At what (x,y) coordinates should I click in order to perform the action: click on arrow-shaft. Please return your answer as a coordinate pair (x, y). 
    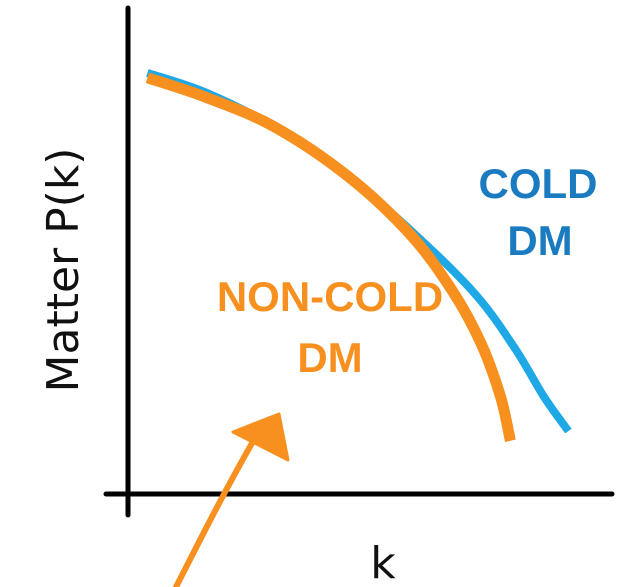
    Looking at the image, I should click on (215, 511).